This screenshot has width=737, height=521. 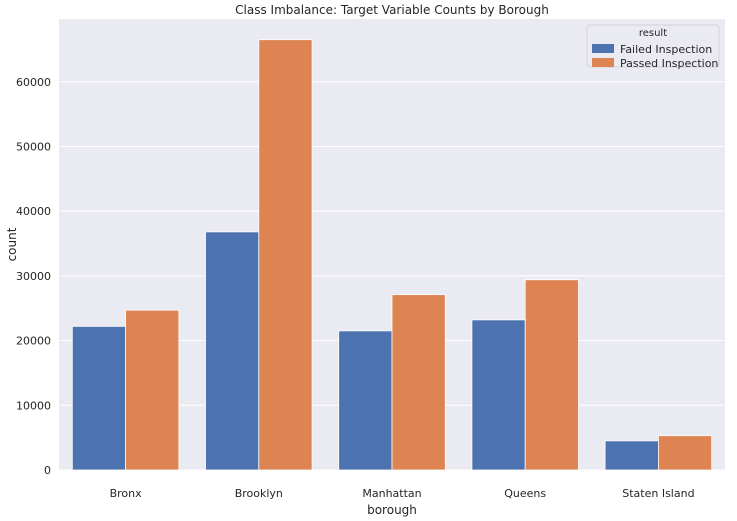 I want to click on legend-box, so click(x=653, y=46).